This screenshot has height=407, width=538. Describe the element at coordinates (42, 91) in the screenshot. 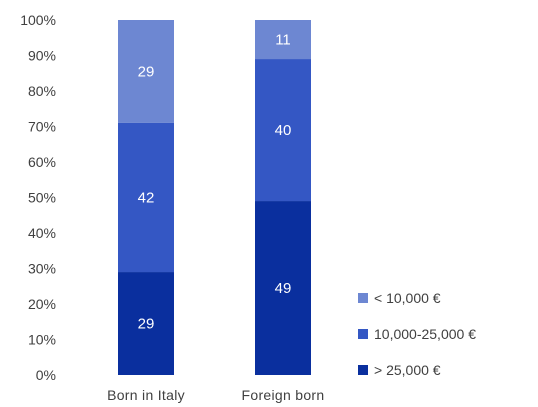

I see `y-tick-label: 80%` at that location.